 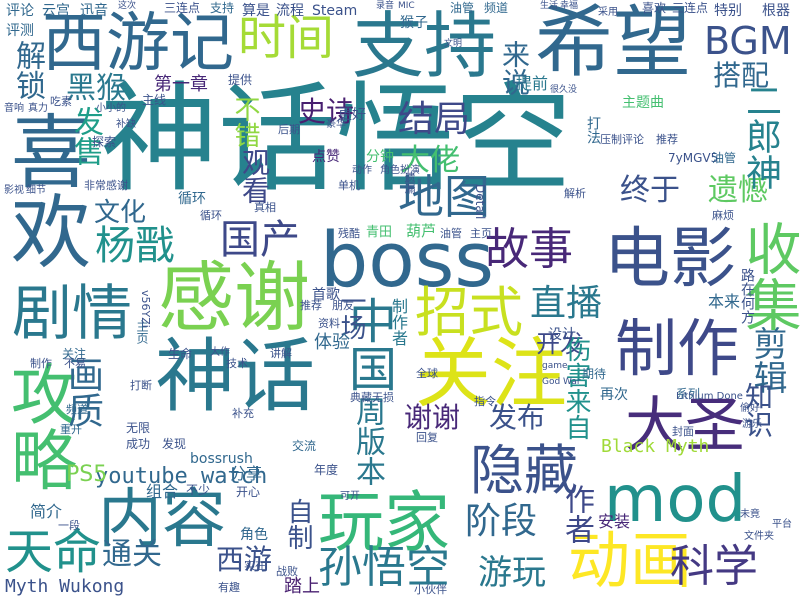 I want to click on word-niandu: 年度, so click(x=326, y=470).